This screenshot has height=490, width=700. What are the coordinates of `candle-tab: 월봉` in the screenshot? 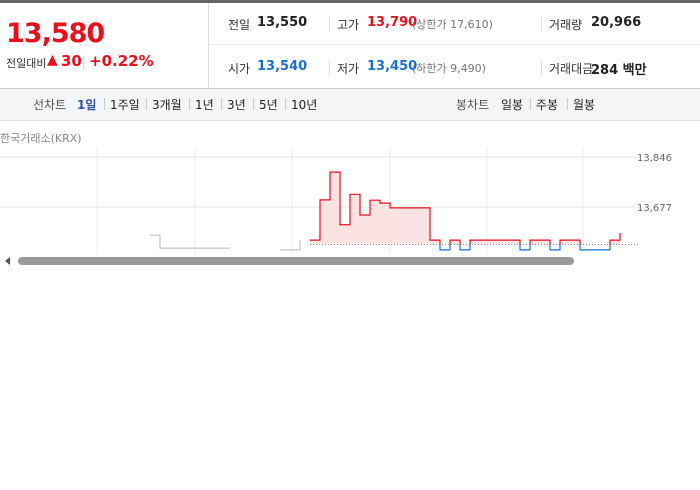 It's located at (584, 105).